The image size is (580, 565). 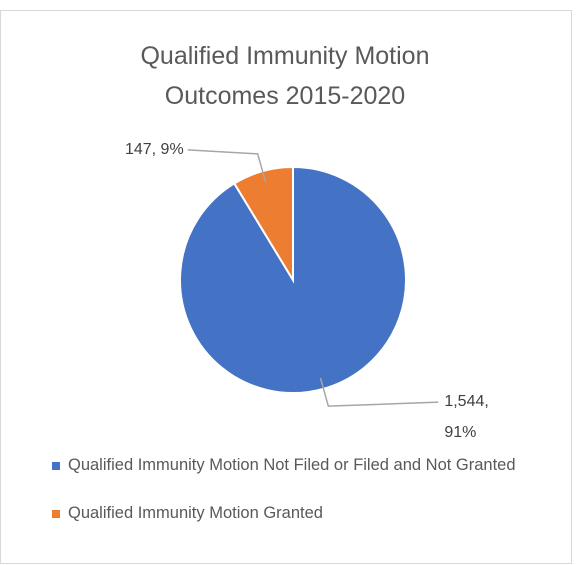 I want to click on data-label: 1,544, 91%, so click(x=466, y=417).